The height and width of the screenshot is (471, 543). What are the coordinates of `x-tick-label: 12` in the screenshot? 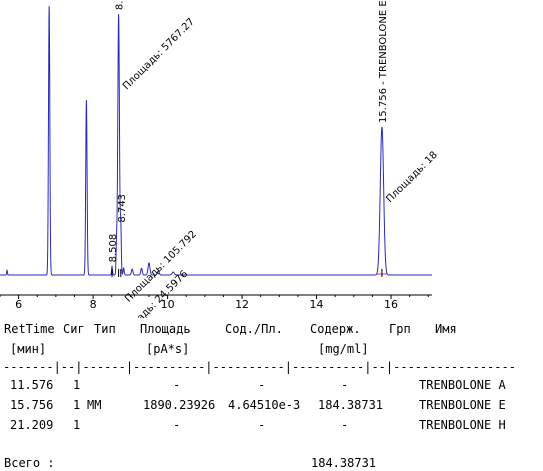 It's located at (242, 304).